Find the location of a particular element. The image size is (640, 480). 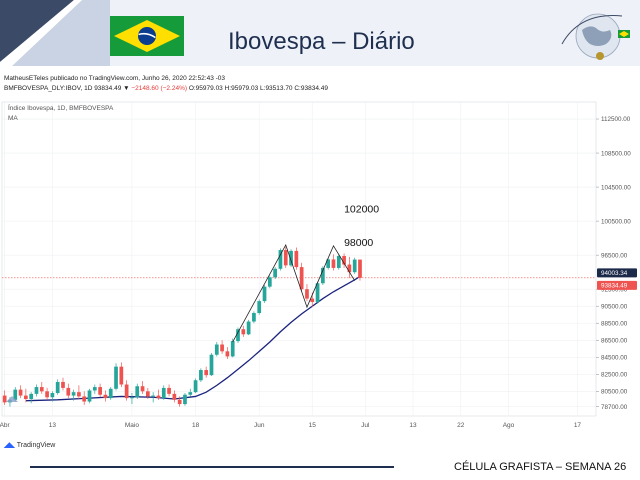

corner-light-triangle is located at coordinates (61, 33).